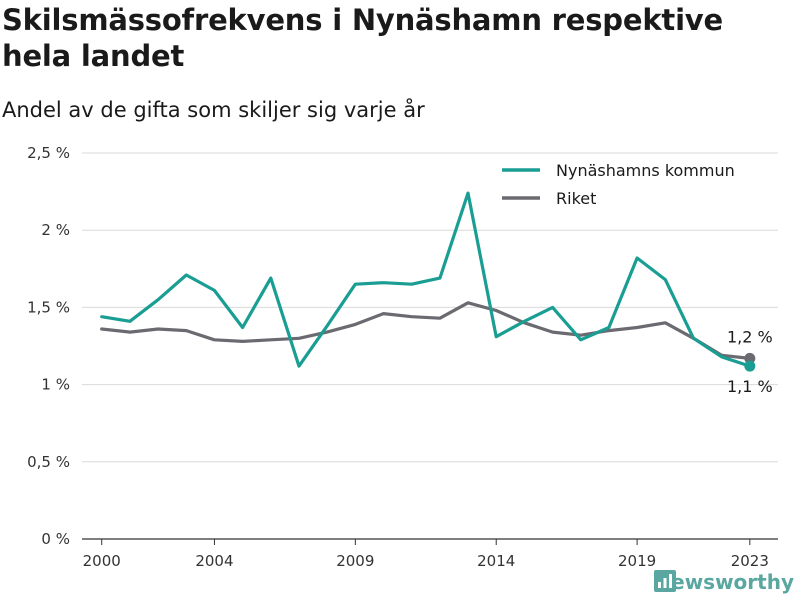 The image size is (800, 600). What do you see at coordinates (637, 561) in the screenshot?
I see `x-tick-label: 2019` at bounding box center [637, 561].